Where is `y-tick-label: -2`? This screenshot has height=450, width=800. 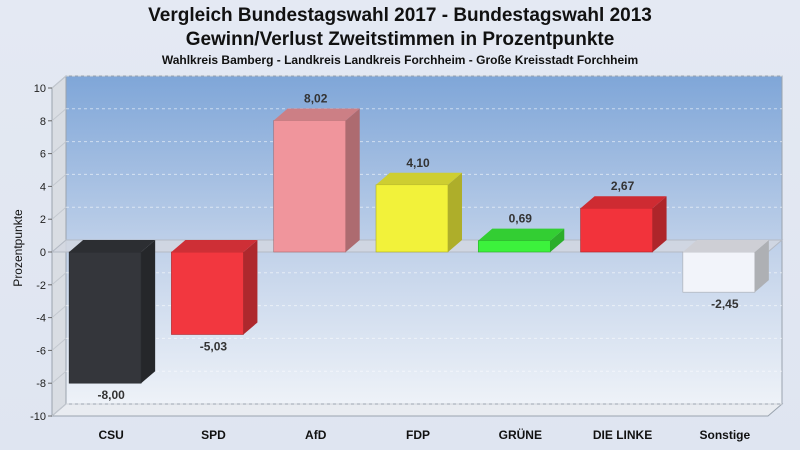
y-tick-label: -2 is located at coordinates (41, 286).